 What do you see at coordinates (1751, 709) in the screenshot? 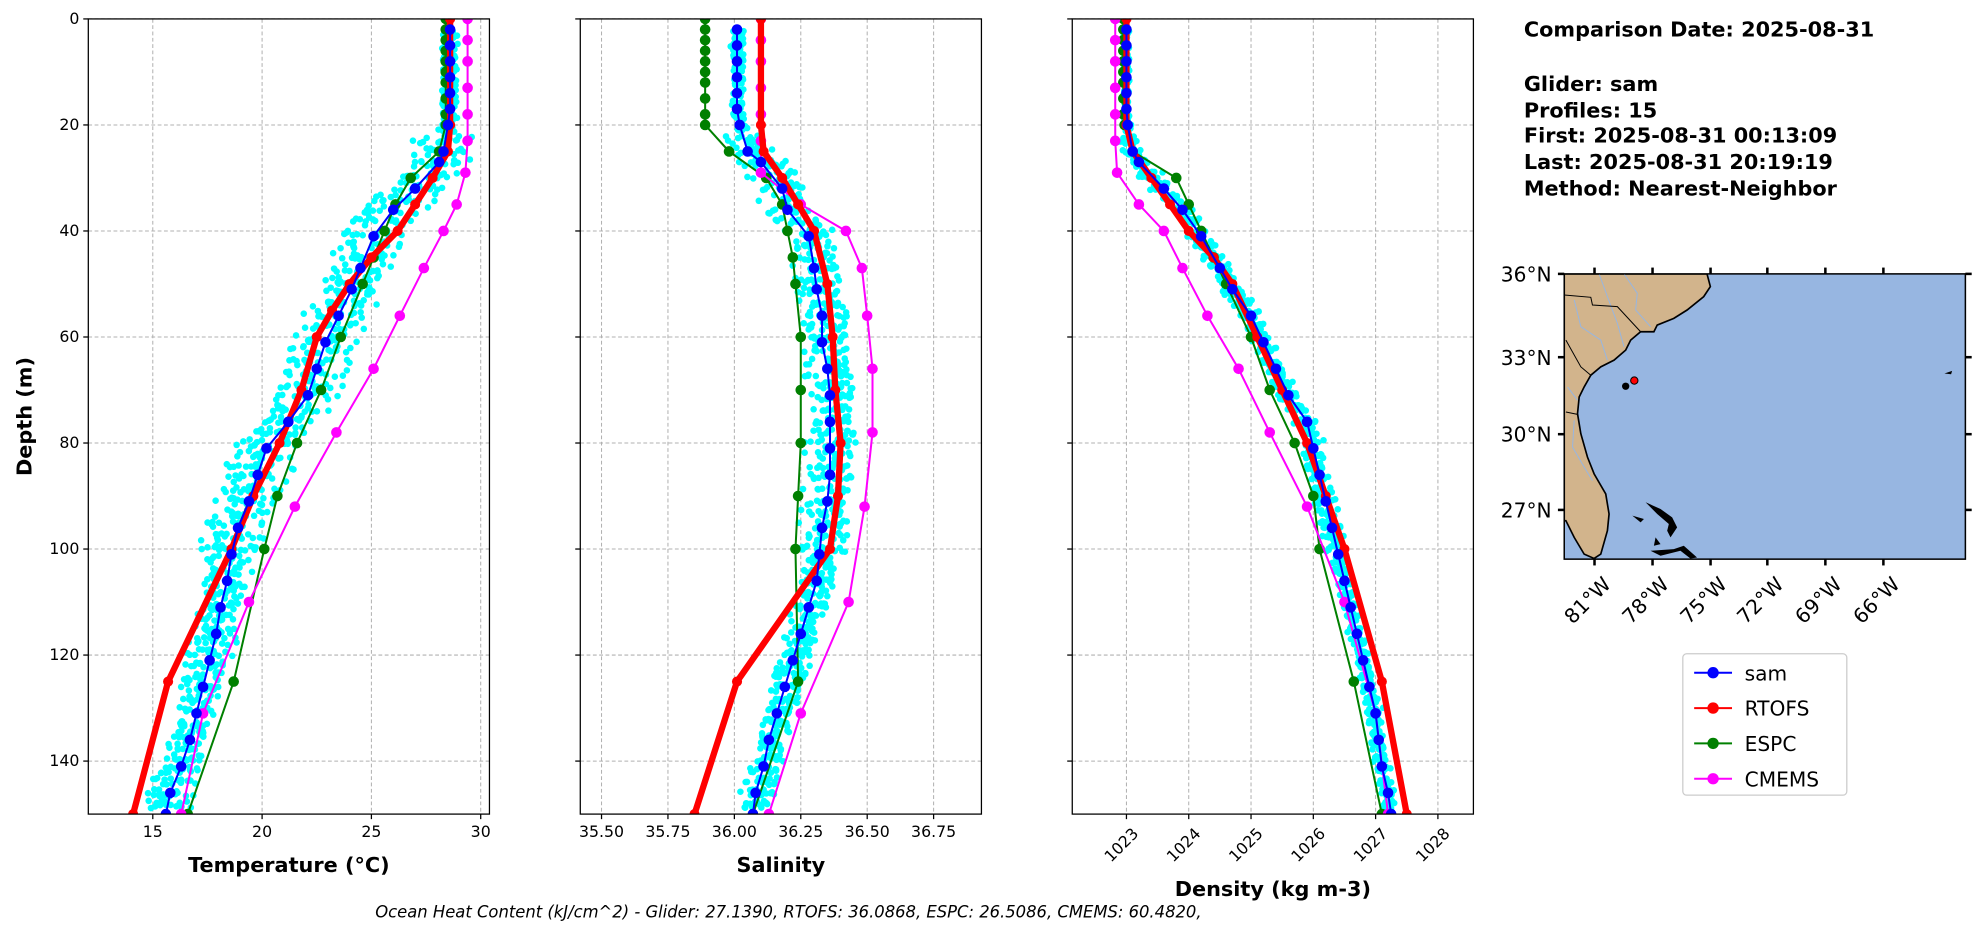
I see `legend-item-RTOFS: RTOFS` at bounding box center [1751, 709].